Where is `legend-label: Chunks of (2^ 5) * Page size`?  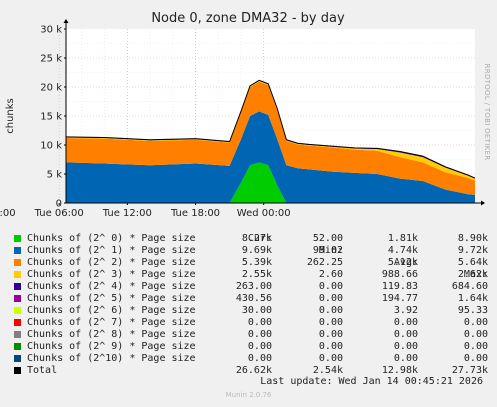
legend-label: Chunks of (2^ 5) * Page size is located at coordinates (111, 298).